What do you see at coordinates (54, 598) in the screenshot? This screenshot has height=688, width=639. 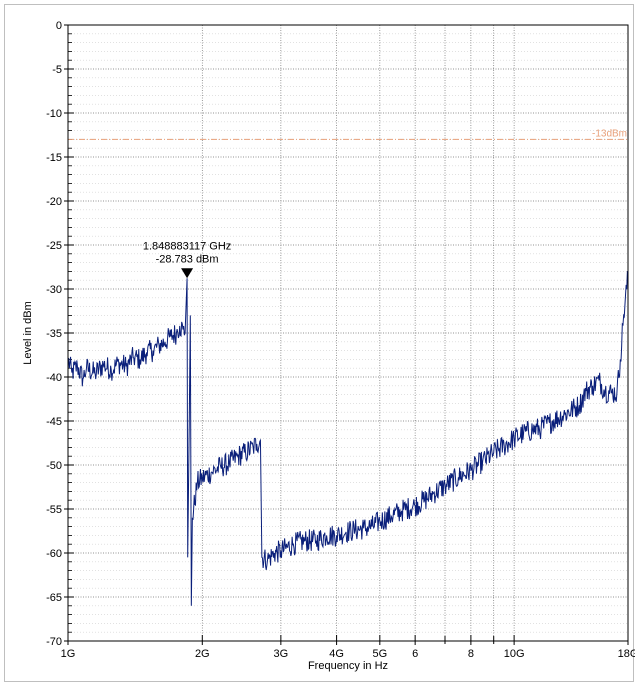 I see `y-tick-label: -65` at bounding box center [54, 598].